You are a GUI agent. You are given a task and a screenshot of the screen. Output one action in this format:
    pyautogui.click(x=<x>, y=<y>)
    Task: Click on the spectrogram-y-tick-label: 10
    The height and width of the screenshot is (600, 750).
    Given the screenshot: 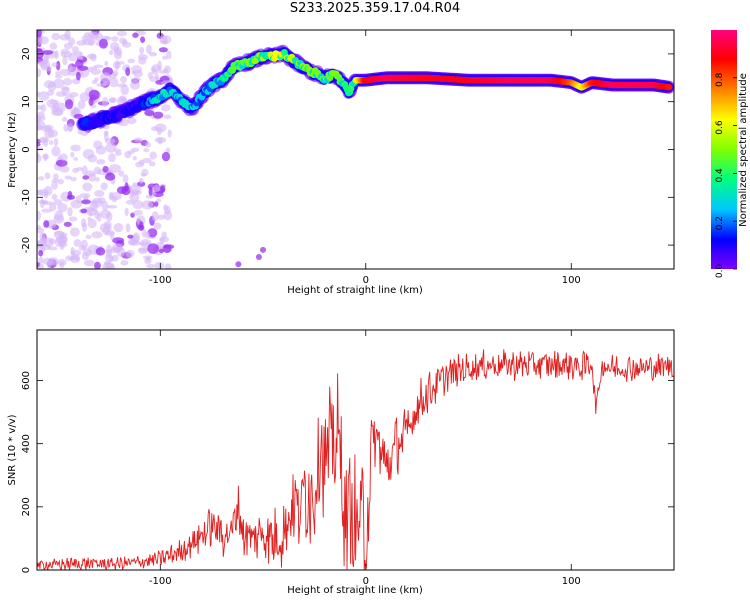 What is the action you would take?
    pyautogui.click(x=26, y=101)
    